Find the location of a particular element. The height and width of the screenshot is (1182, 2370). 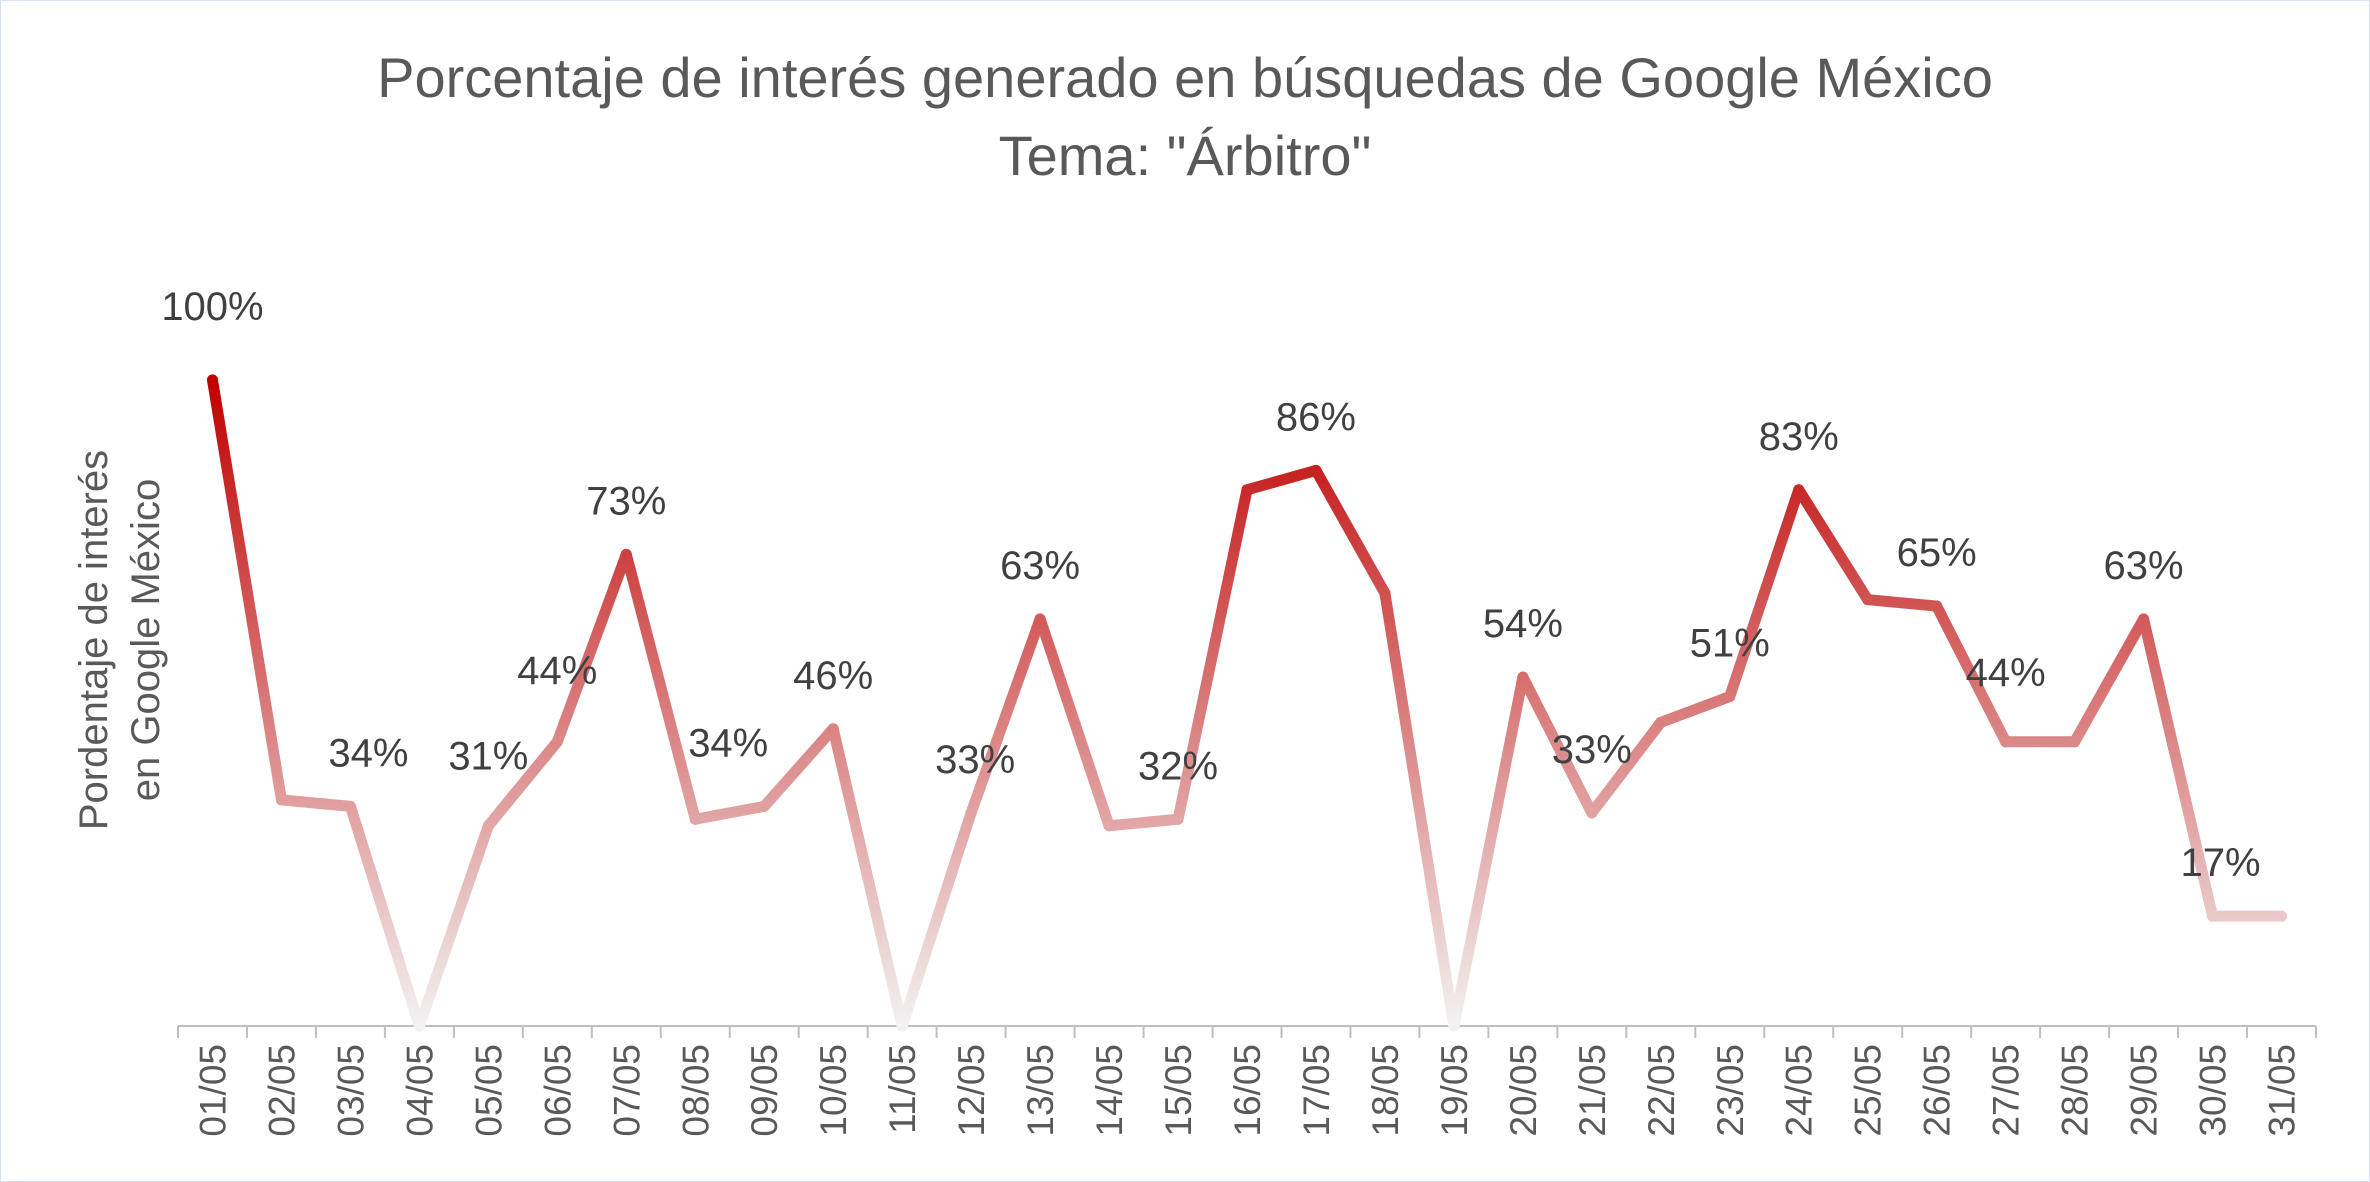

data-label: 46% is located at coordinates (833, 676).